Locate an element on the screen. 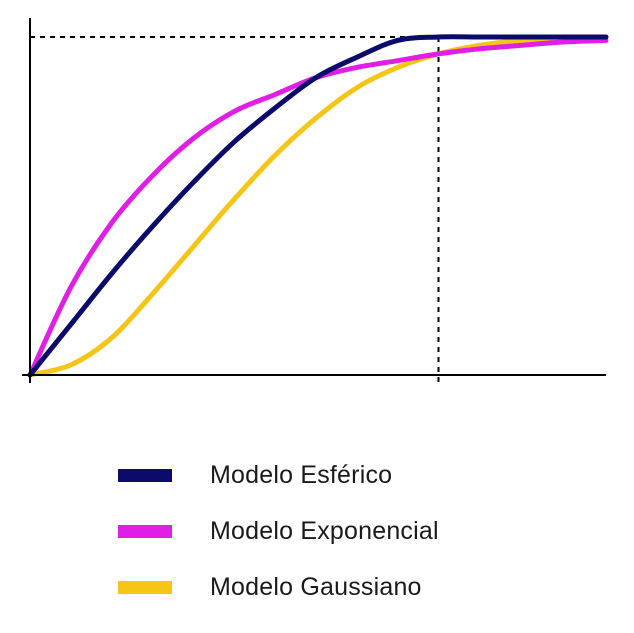  legend-item-gaussiano: Modelo Gaussiano is located at coordinates (358, 587).